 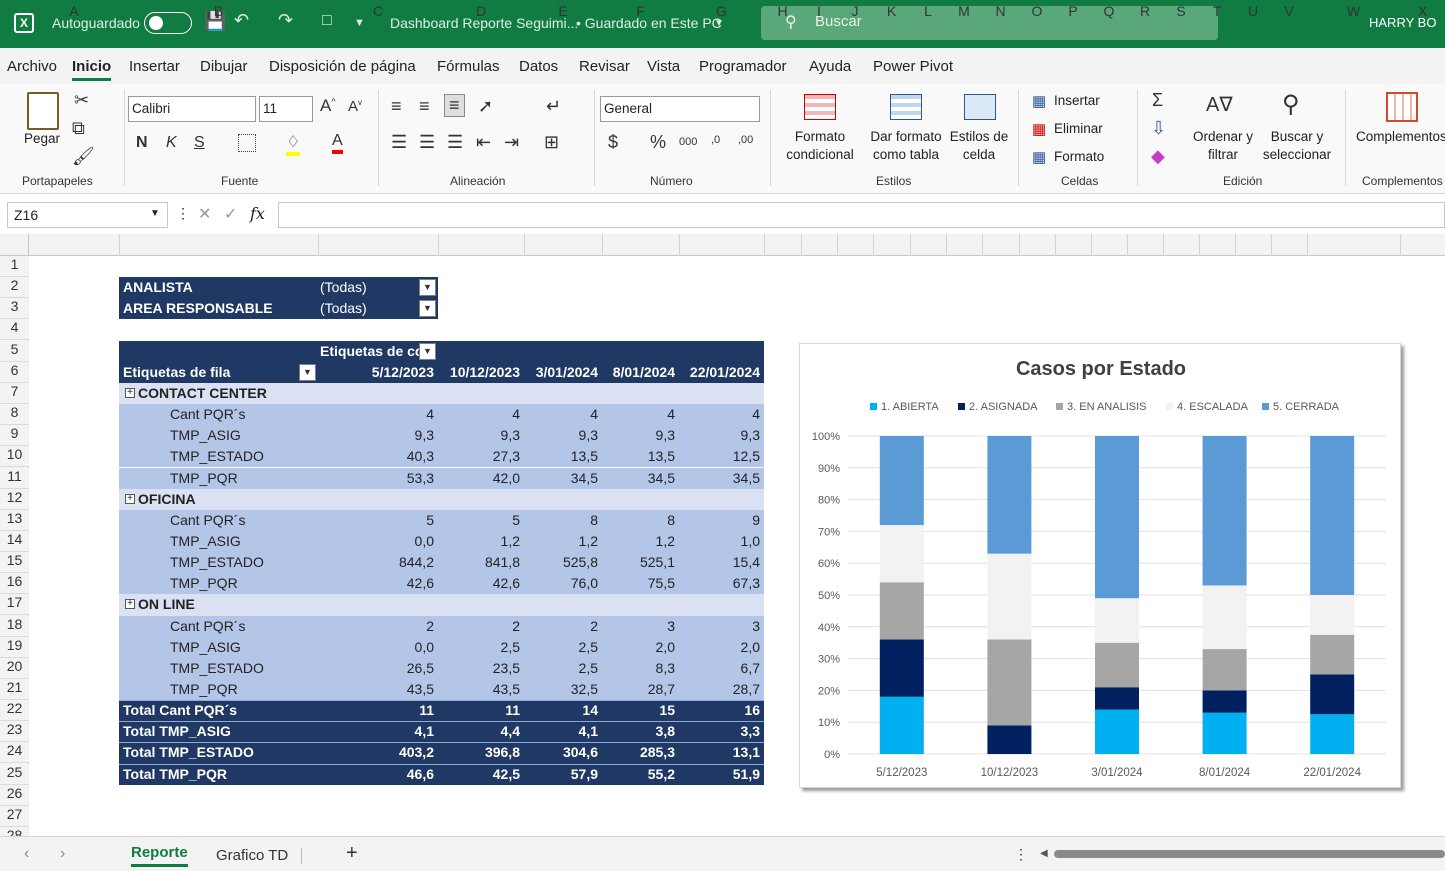 I want to click on legend-label: 4. ESCALADA, so click(x=1213, y=407).